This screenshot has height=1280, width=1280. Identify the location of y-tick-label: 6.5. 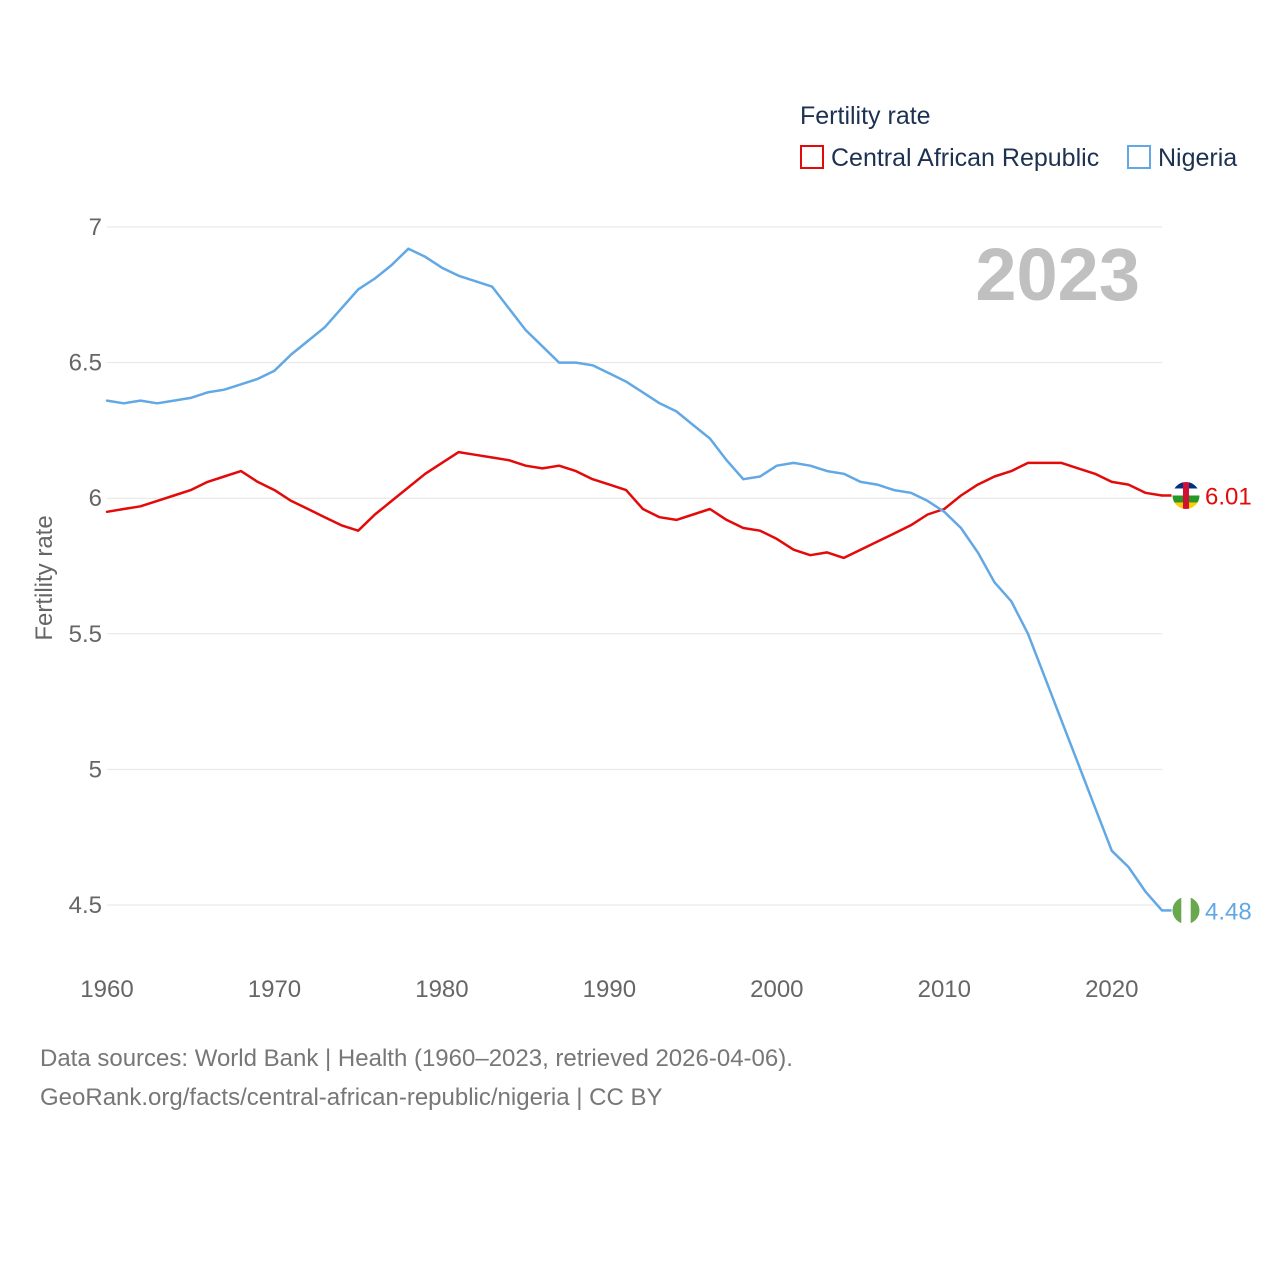
(85, 363).